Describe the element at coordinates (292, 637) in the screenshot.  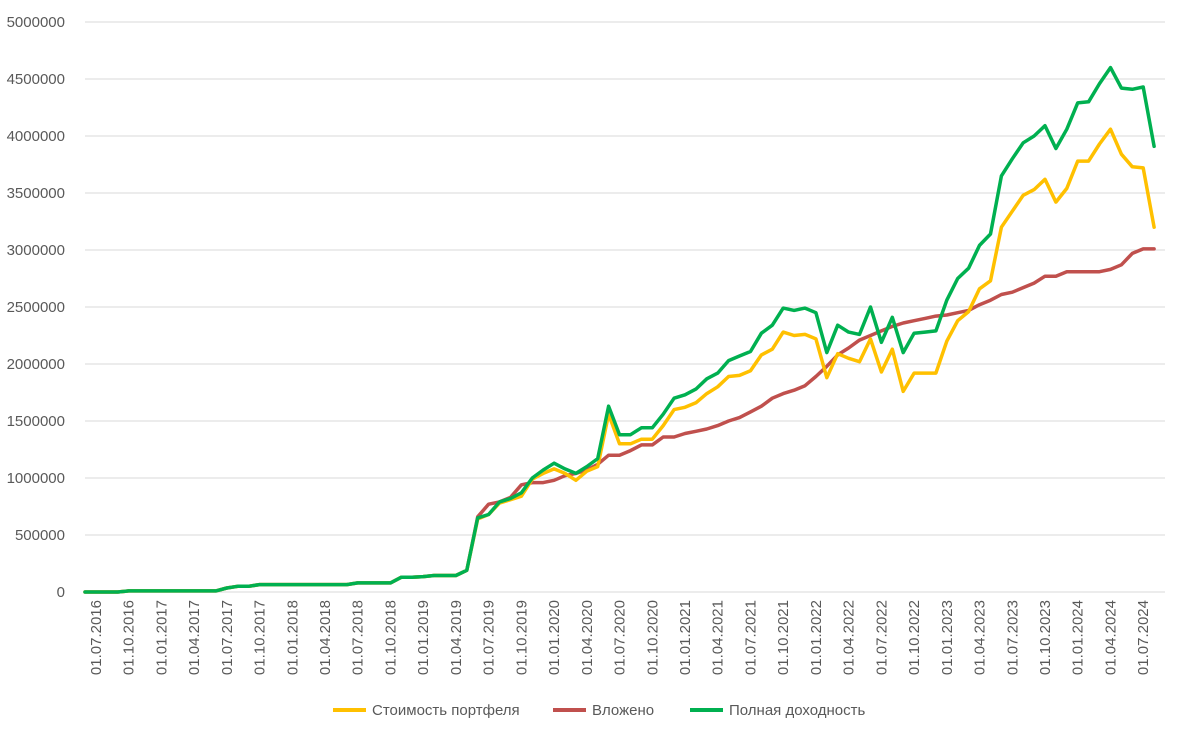
I see `x-tick-label: 01.01.2018` at that location.